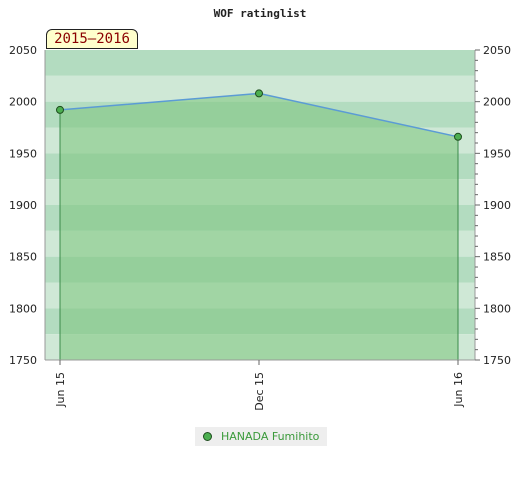 The width and height of the screenshot is (520, 480). What do you see at coordinates (60, 390) in the screenshot?
I see `x-tick-label: Jun 15` at bounding box center [60, 390].